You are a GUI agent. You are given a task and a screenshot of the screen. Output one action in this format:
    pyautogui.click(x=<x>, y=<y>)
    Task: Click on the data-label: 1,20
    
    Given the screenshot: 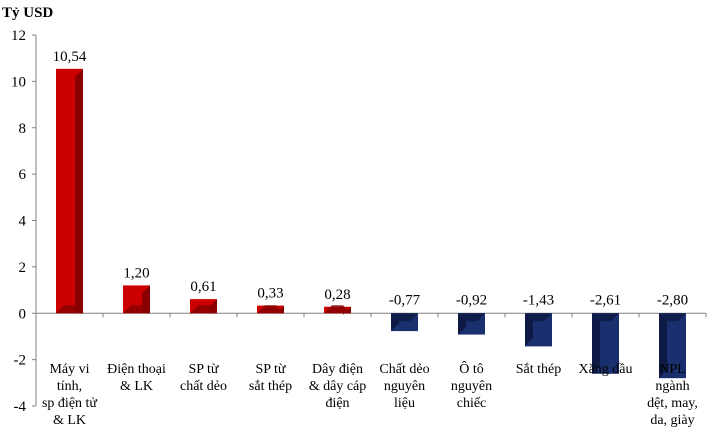 What is the action you would take?
    pyautogui.click(x=136, y=273)
    